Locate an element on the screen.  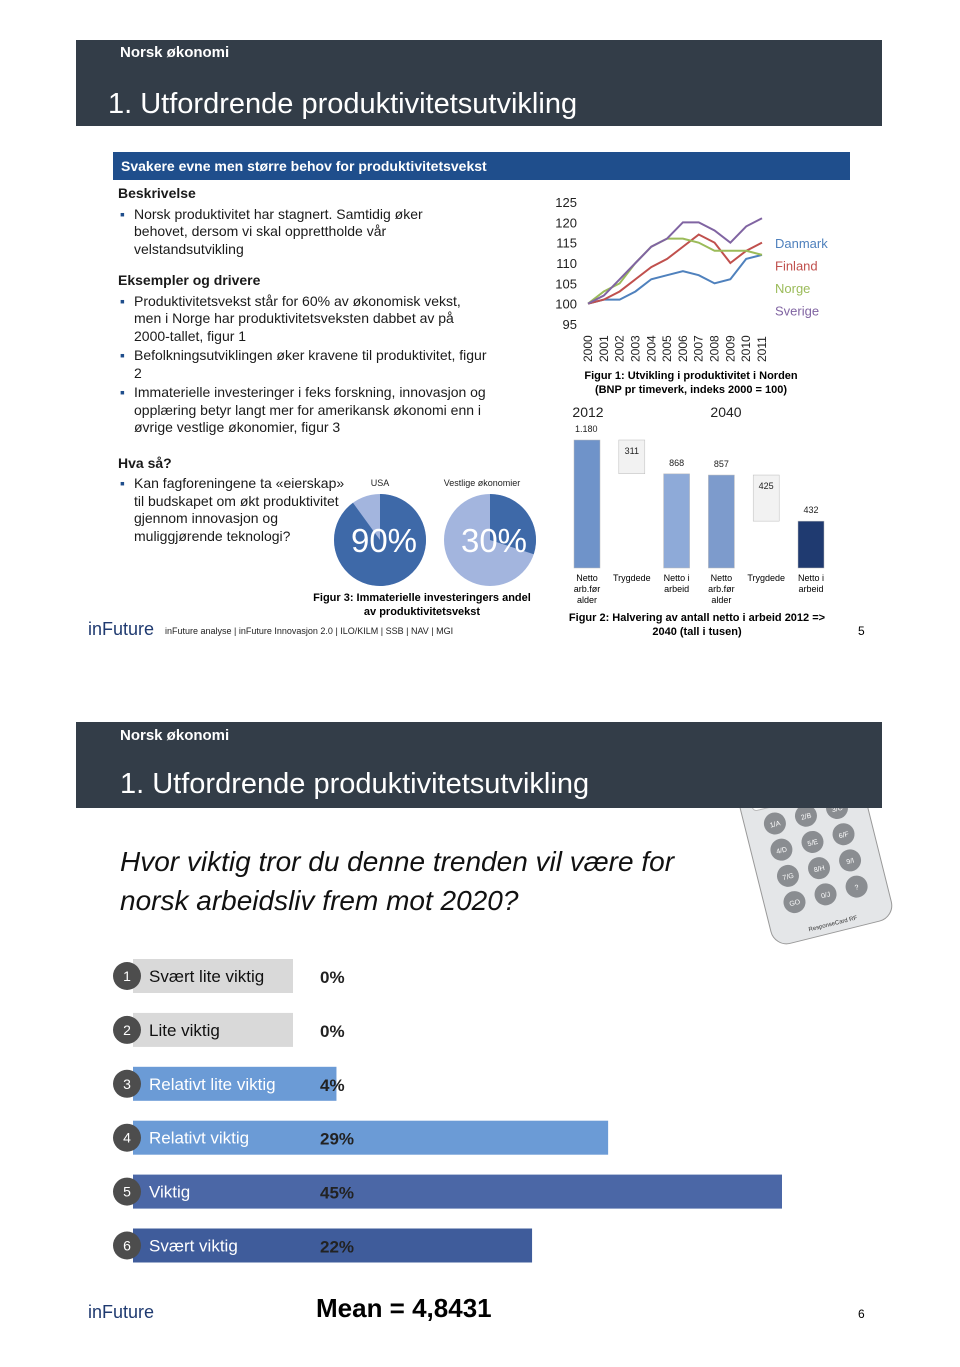
pie-label: 90% is located at coordinates (384, 540).